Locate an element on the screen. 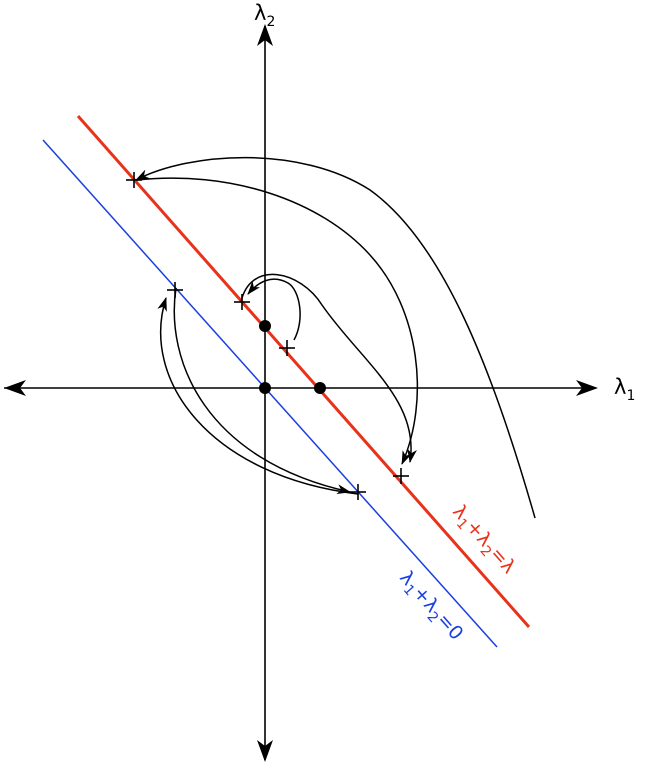 Image resolution: width=654 pixels, height=763 pixels. y-axis-top-arrow is located at coordinates (265, 35).